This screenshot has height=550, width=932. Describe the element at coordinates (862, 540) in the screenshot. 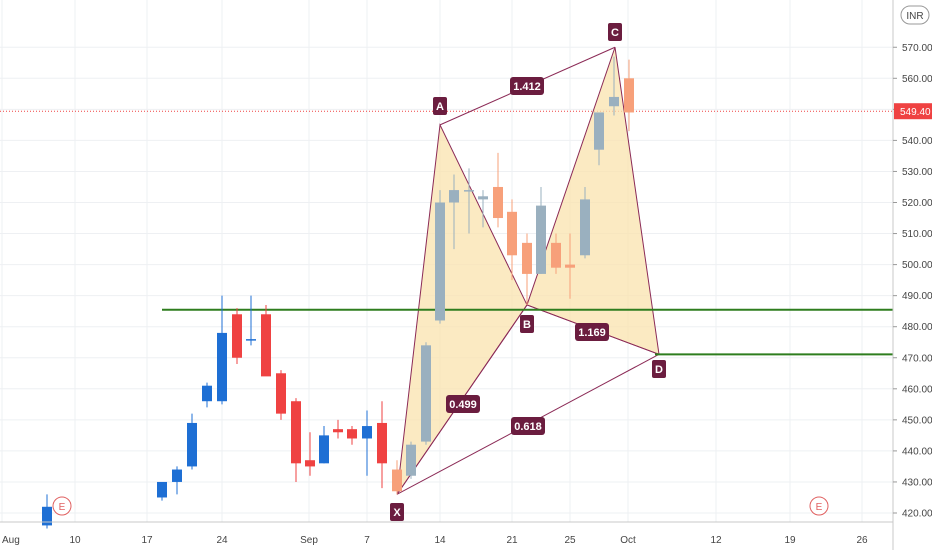

I see `x-tick-label: 26` at that location.